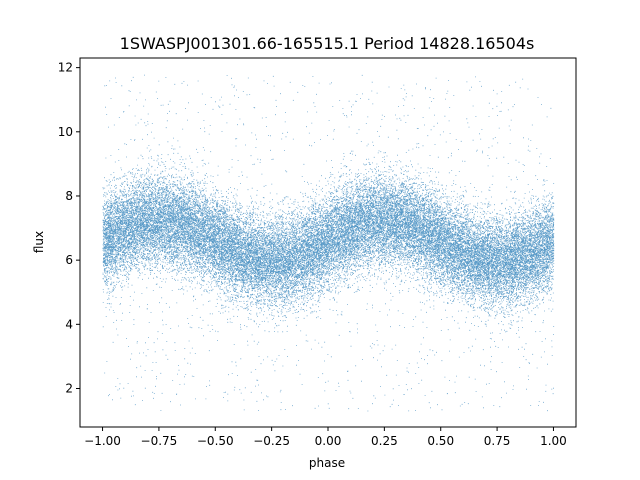 Image resolution: width=640 pixels, height=480 pixels. Describe the element at coordinates (69, 324) in the screenshot. I see `y-tick-label: 4` at that location.